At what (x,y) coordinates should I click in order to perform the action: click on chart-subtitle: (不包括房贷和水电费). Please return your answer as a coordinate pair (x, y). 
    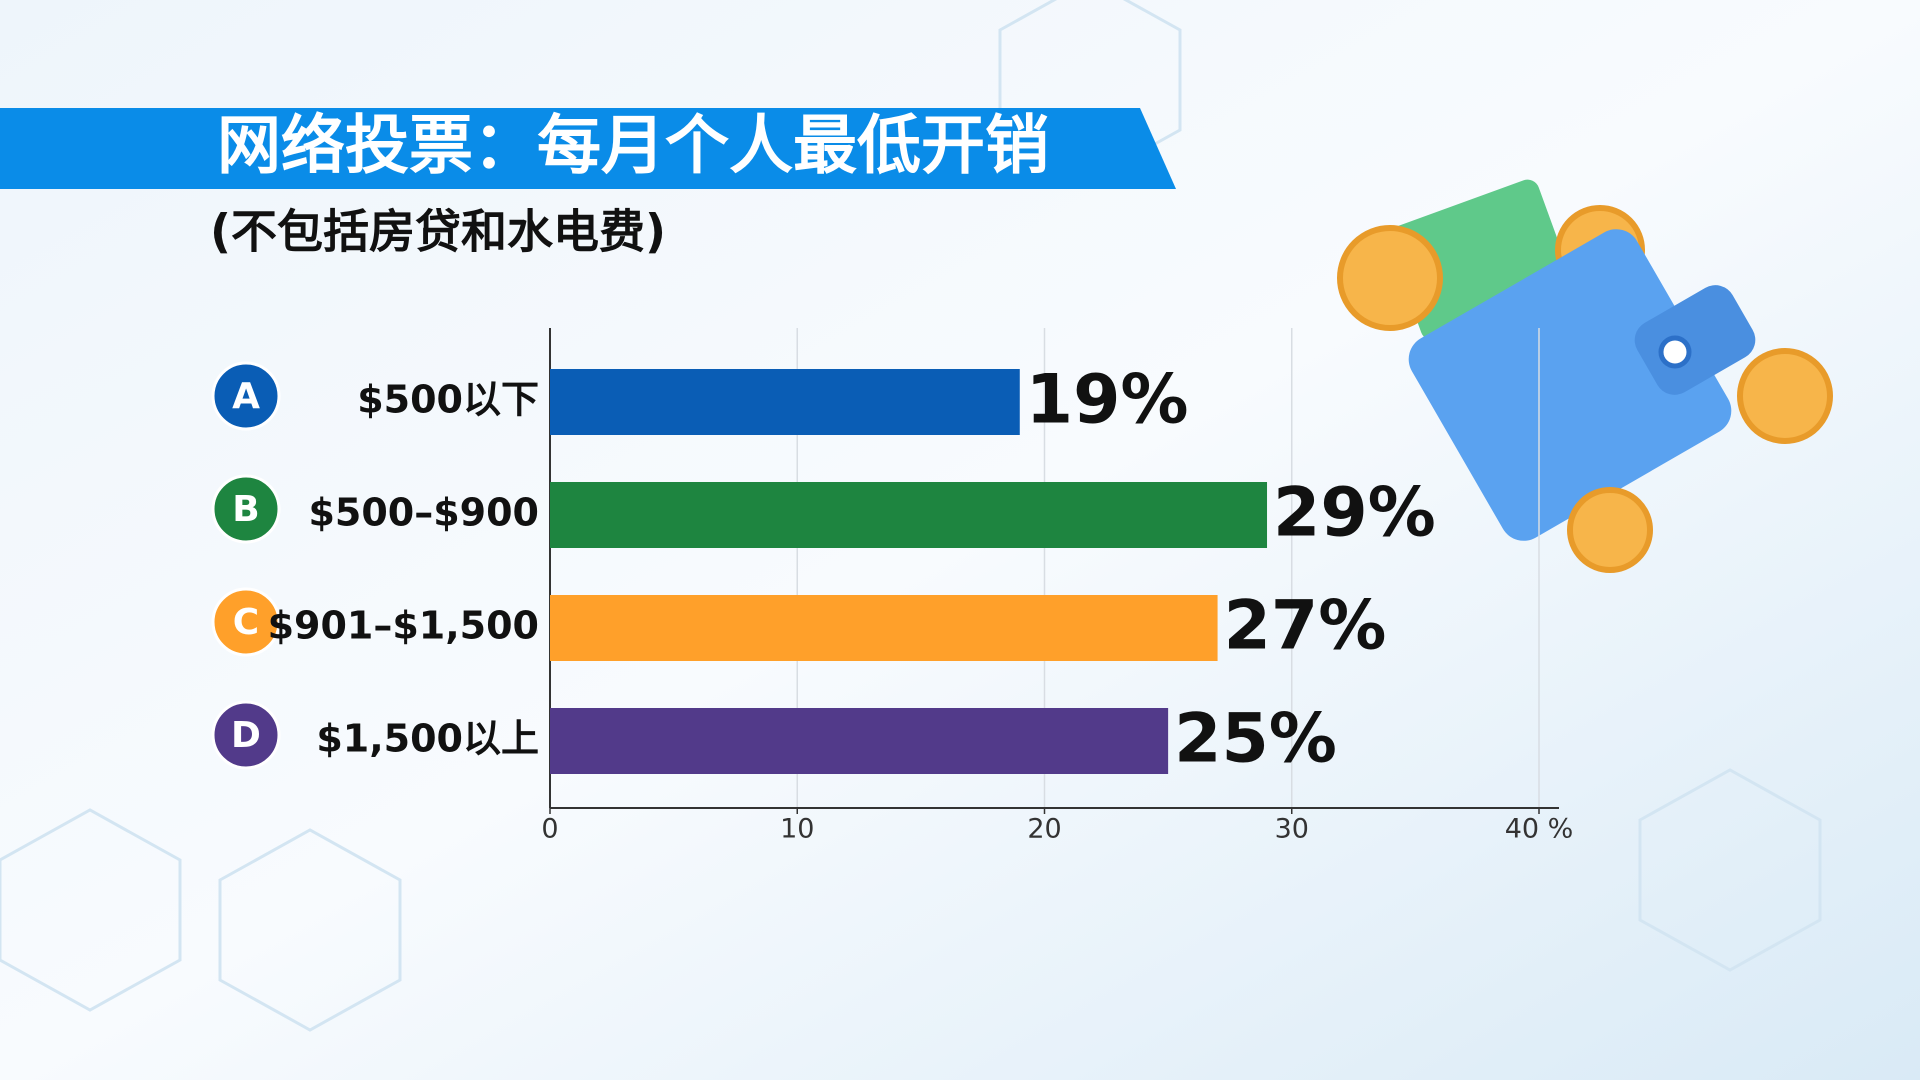
    Looking at the image, I should click on (438, 232).